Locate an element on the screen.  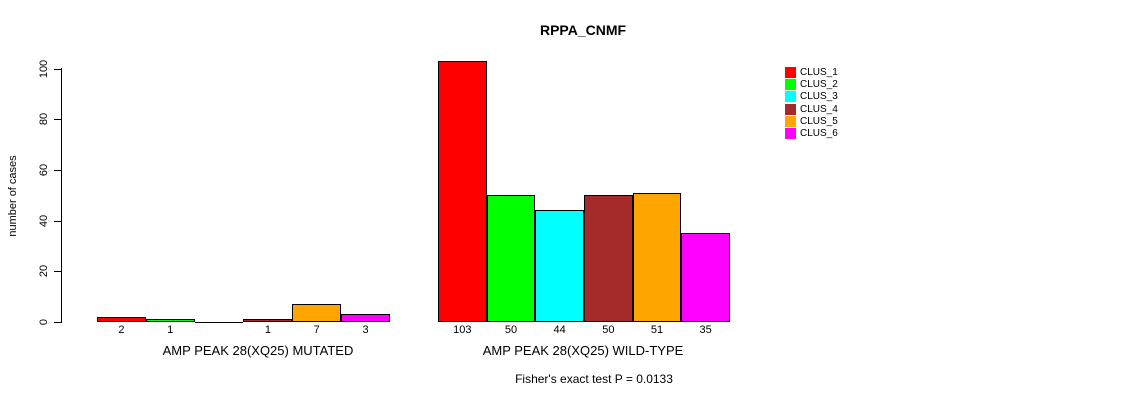
y-tick-label-80: 80 is located at coordinates (44, 119).